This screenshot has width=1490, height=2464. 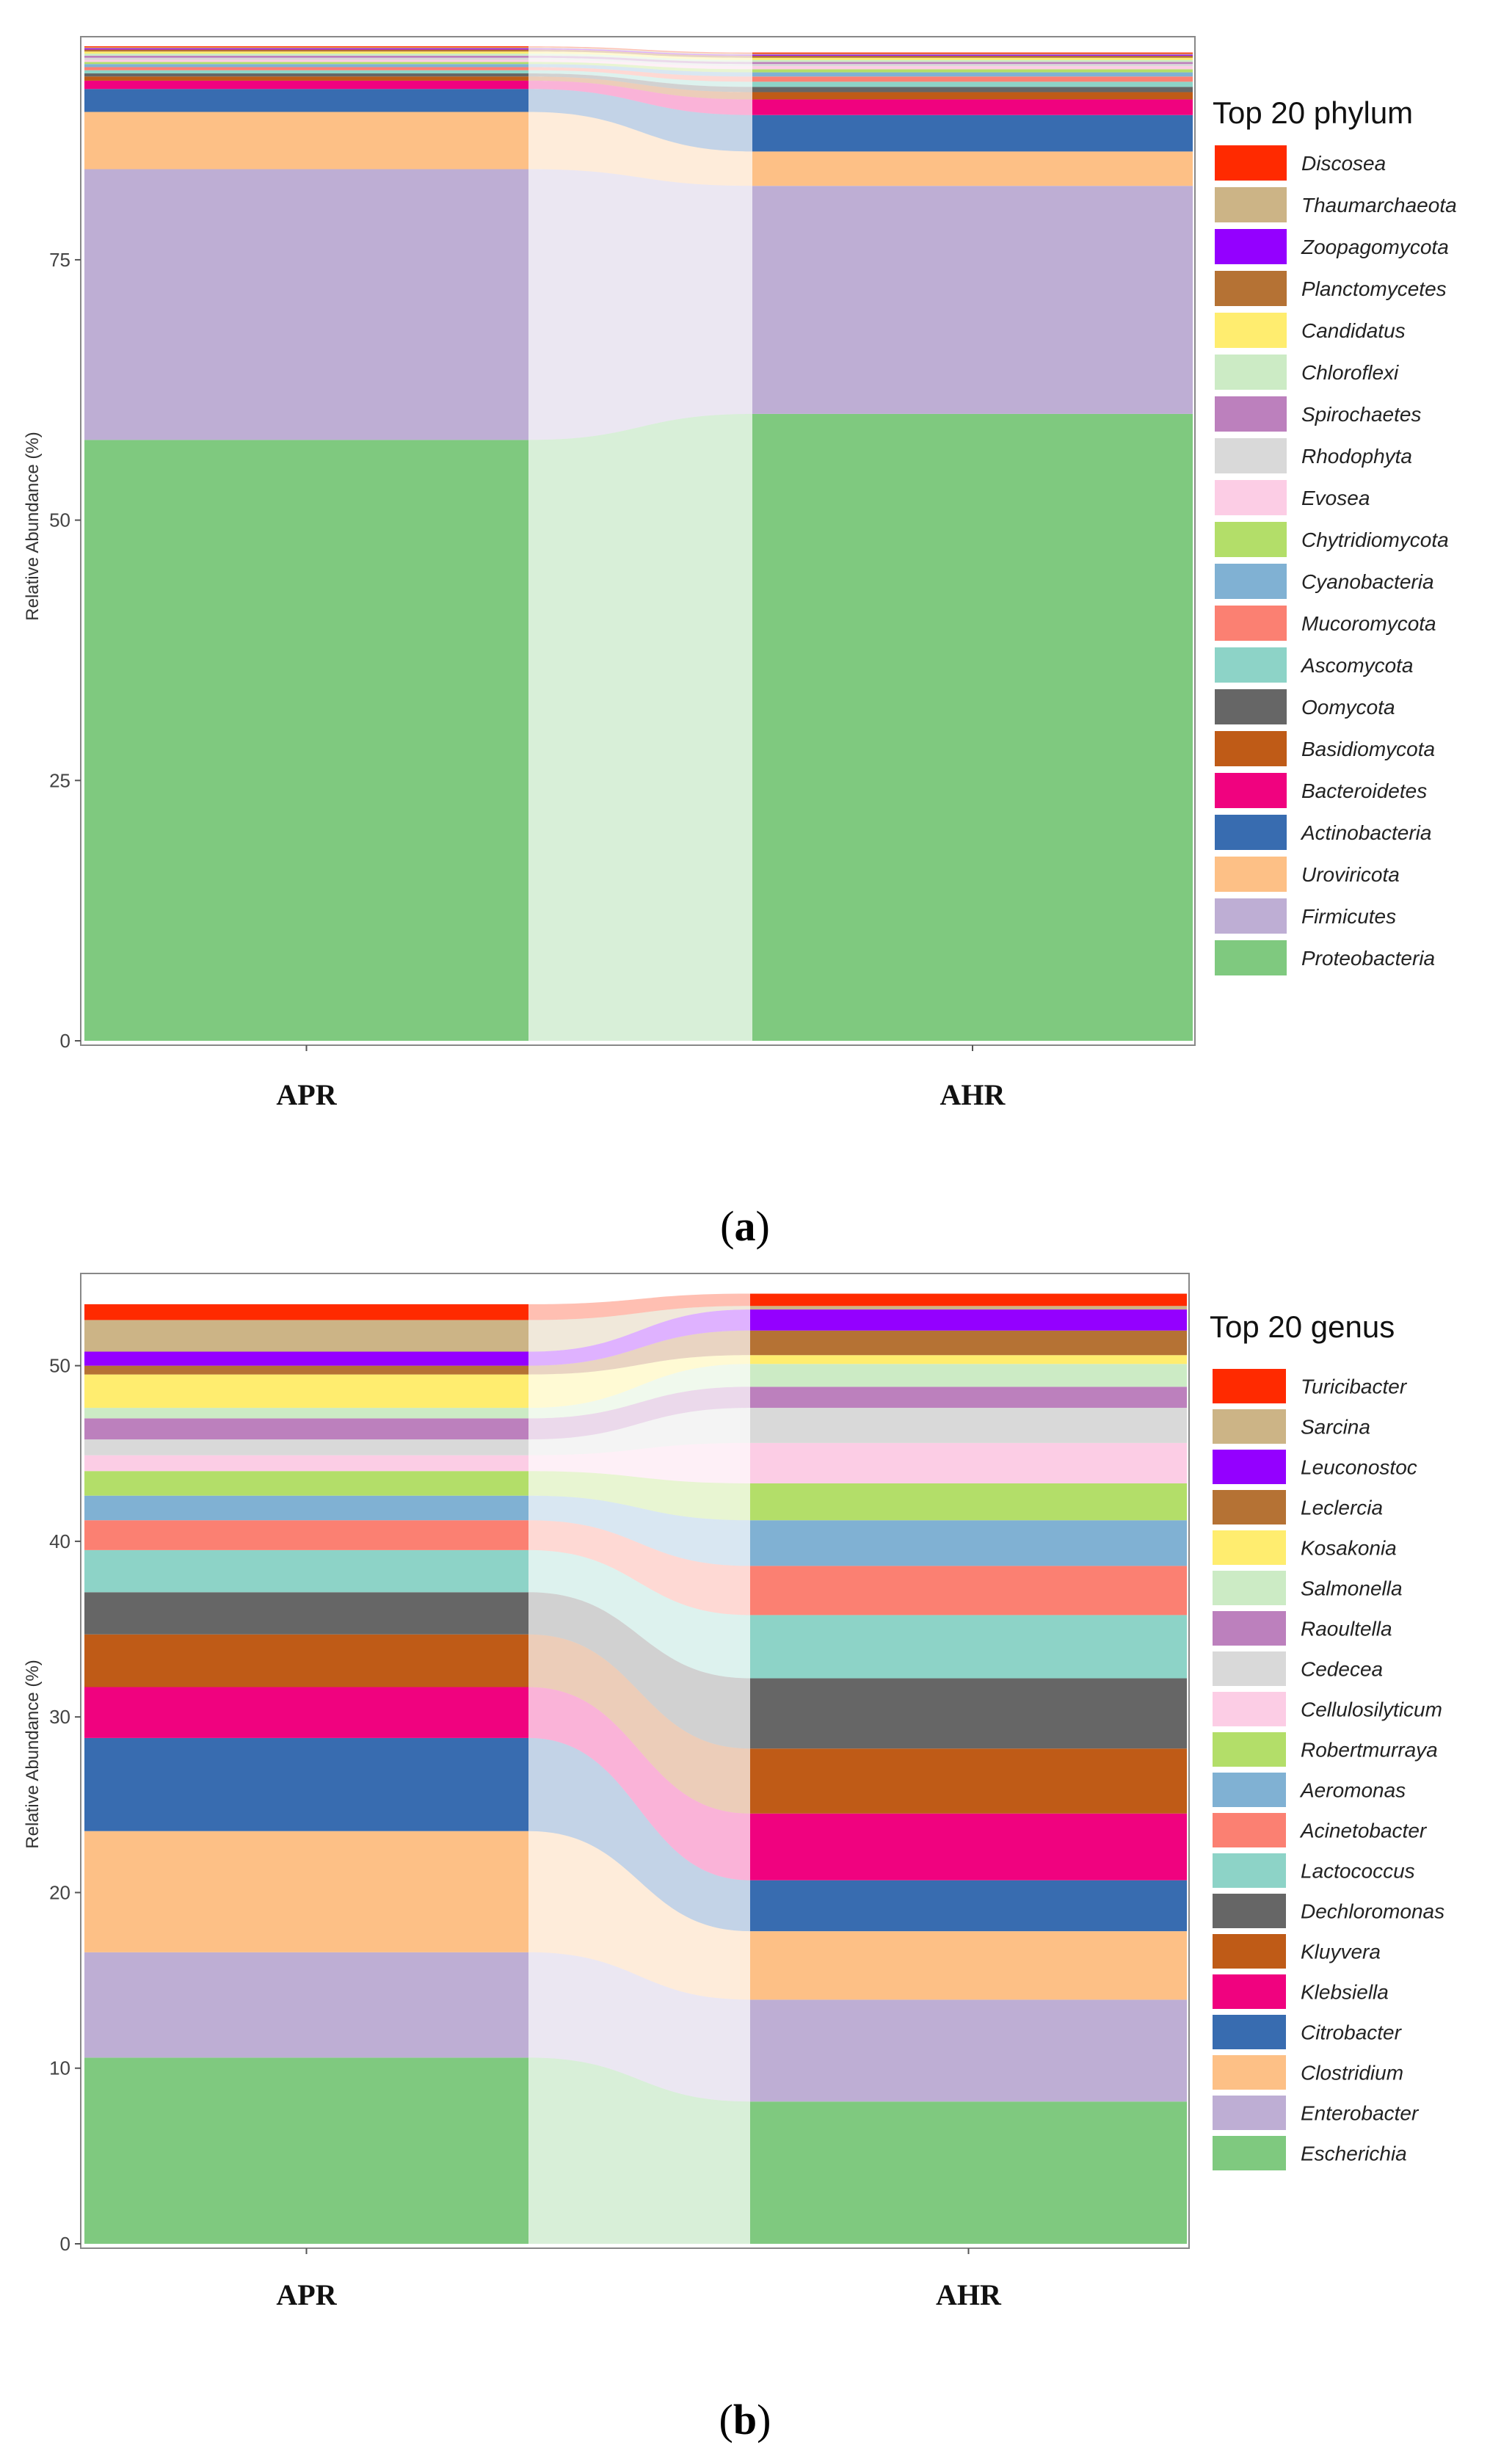 I want to click on legend-item-enterobacter: Enterobacter, so click(x=1316, y=2113).